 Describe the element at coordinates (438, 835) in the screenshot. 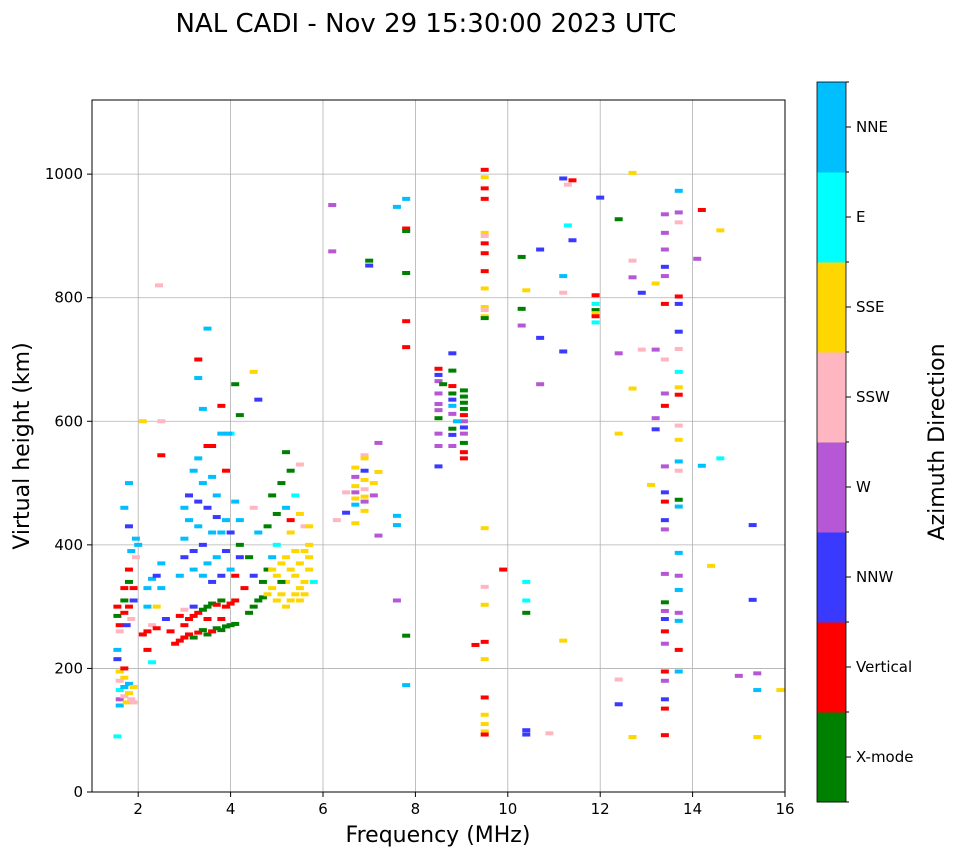

I see `x-axis-label: Frequency (MHz)` at that location.